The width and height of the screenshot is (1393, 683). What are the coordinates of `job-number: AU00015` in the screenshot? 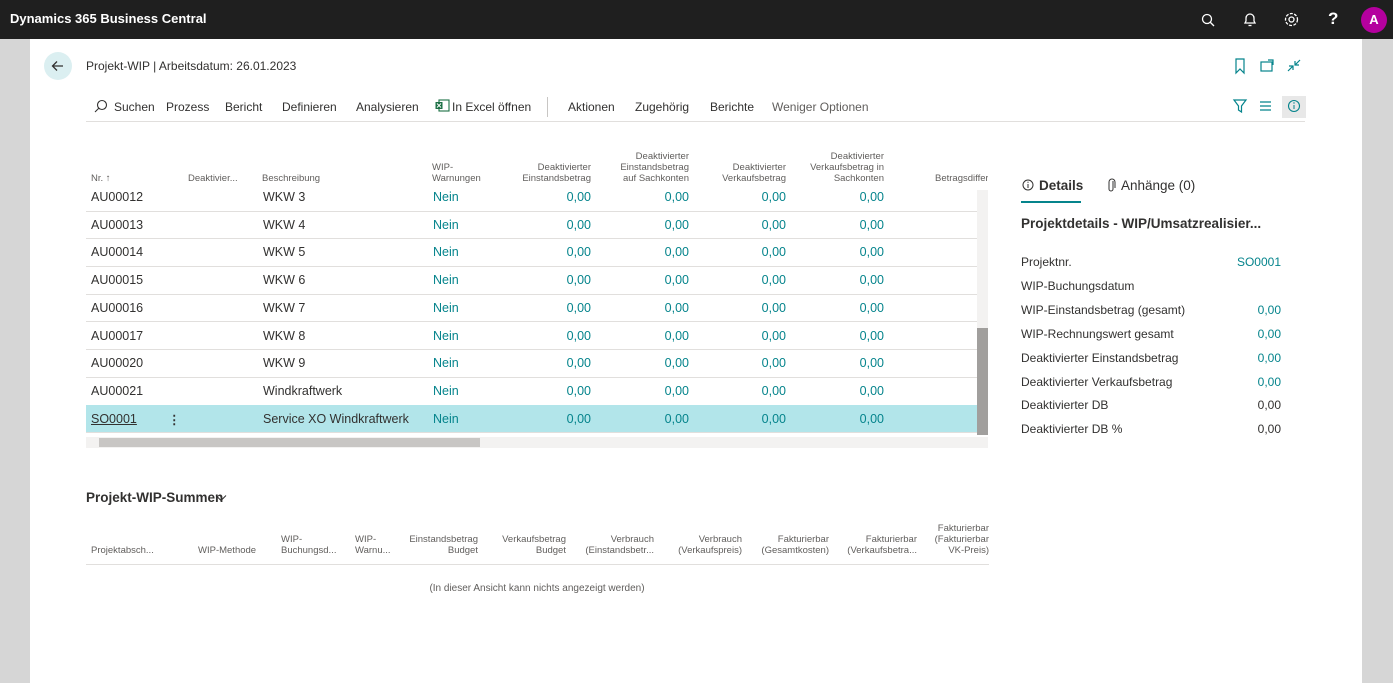 It's located at (117, 280).